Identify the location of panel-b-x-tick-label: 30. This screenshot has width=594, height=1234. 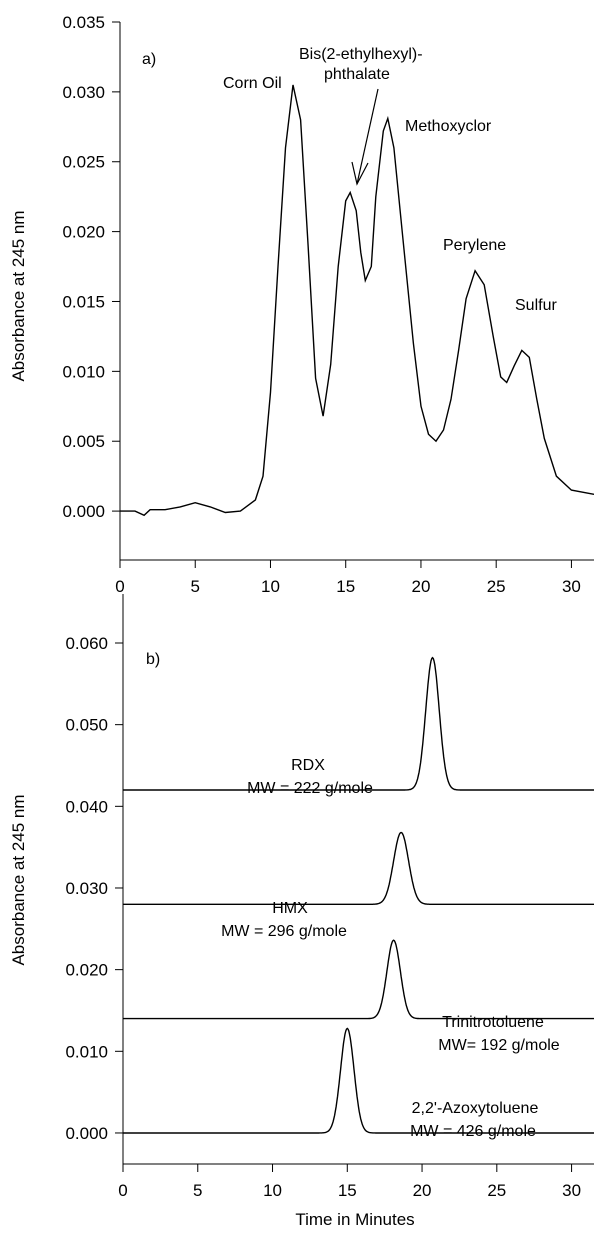
(571, 1190).